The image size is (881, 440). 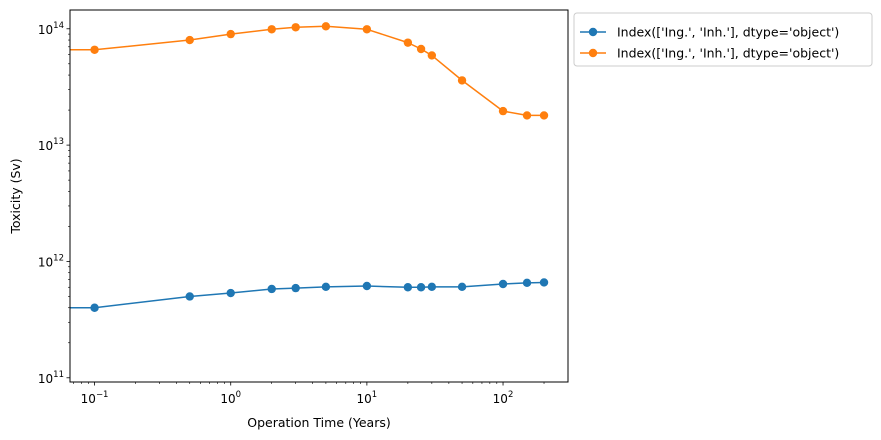 I want to click on x-tick-label: 10⁻¹, so click(x=95, y=398).